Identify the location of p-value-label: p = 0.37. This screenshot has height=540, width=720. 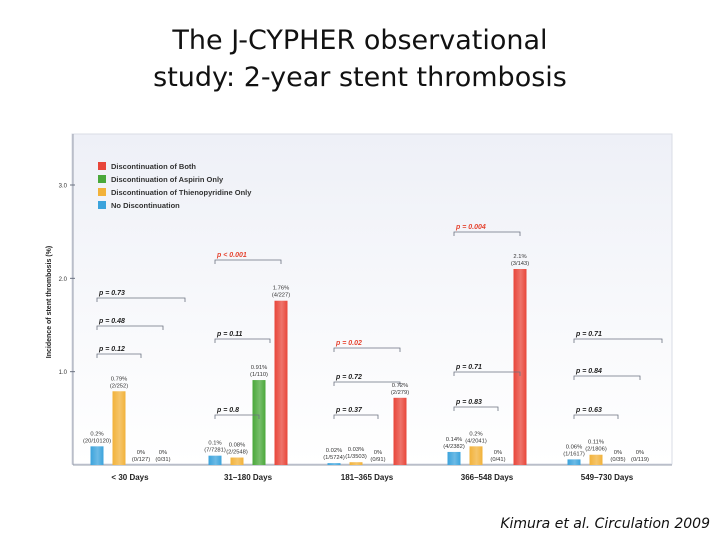
(349, 410).